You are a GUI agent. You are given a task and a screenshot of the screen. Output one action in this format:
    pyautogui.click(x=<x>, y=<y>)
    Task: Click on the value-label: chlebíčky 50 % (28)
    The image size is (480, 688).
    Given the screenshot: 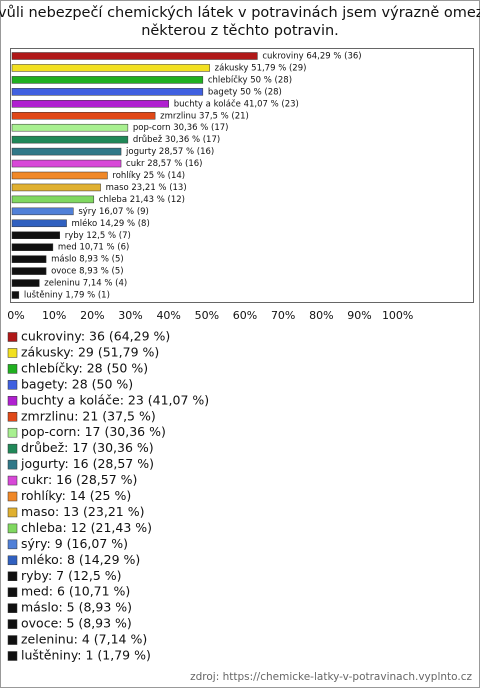 What is the action you would take?
    pyautogui.click(x=250, y=79)
    